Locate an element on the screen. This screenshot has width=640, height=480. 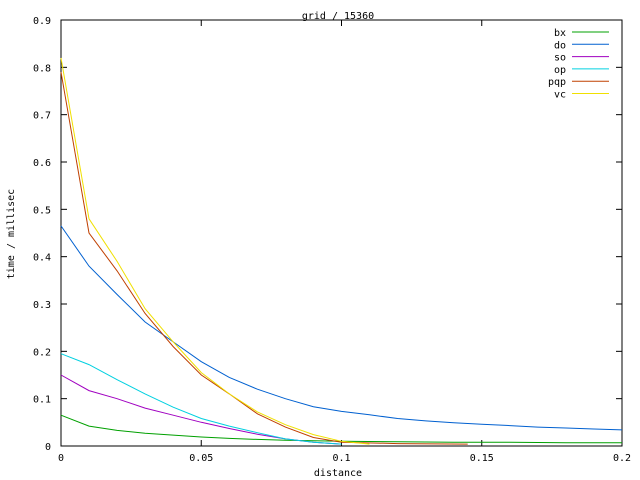
x-tick-label: 0.15 is located at coordinates (482, 458).